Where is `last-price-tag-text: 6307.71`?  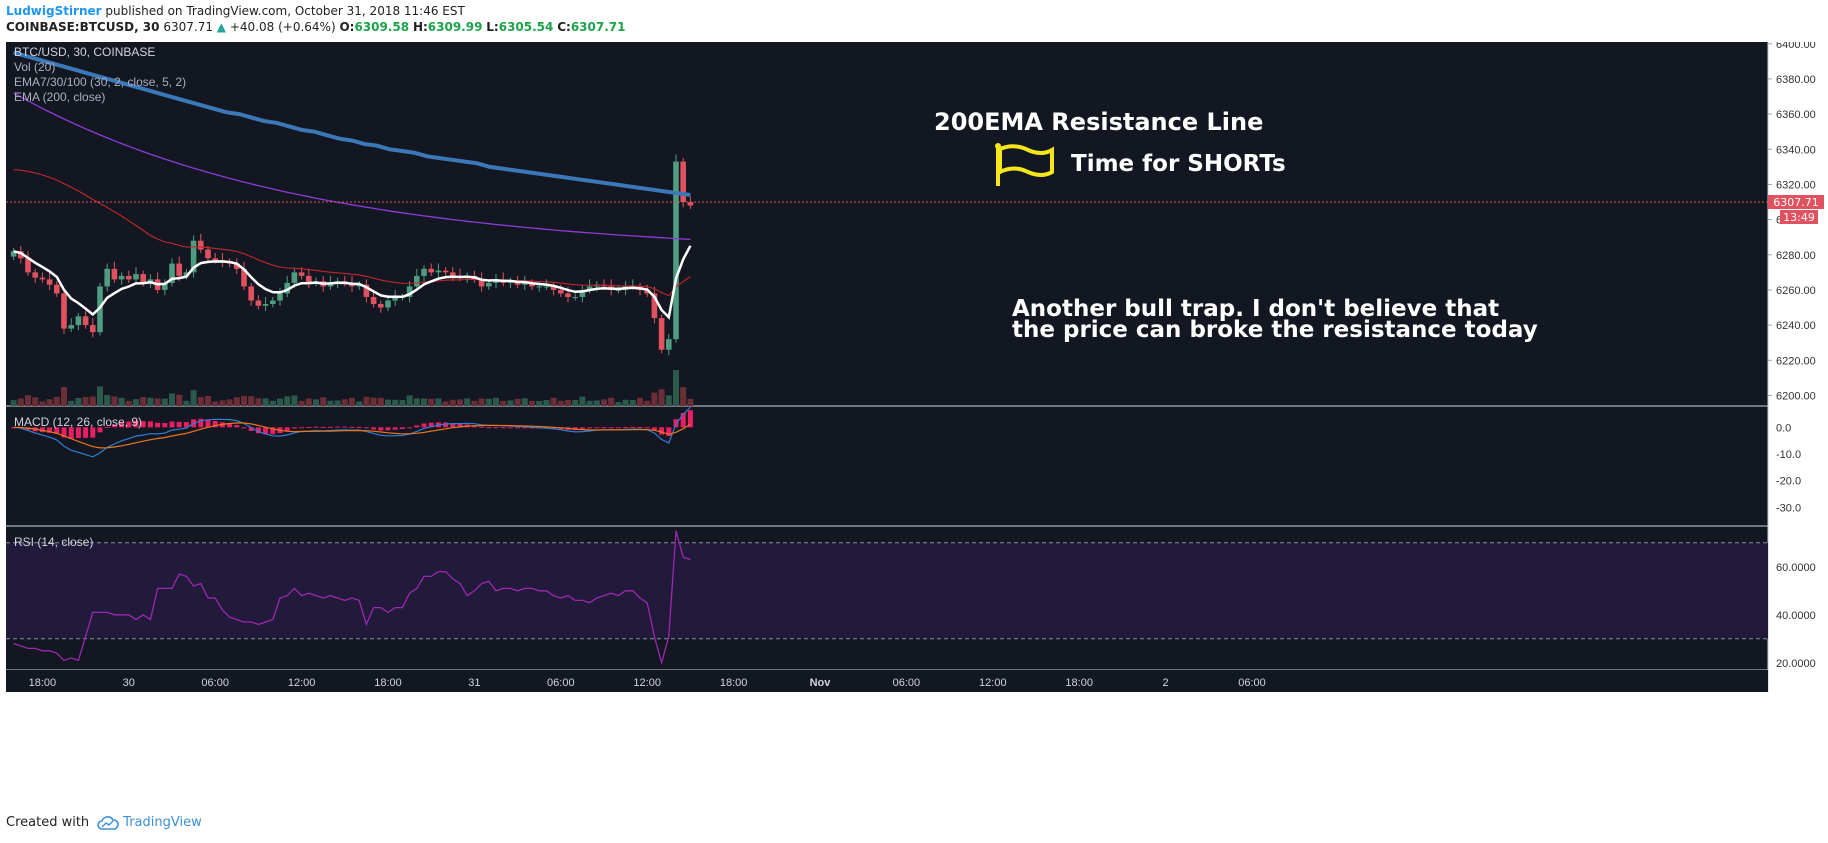
last-price-tag-text: 6307.71 is located at coordinates (1796, 202).